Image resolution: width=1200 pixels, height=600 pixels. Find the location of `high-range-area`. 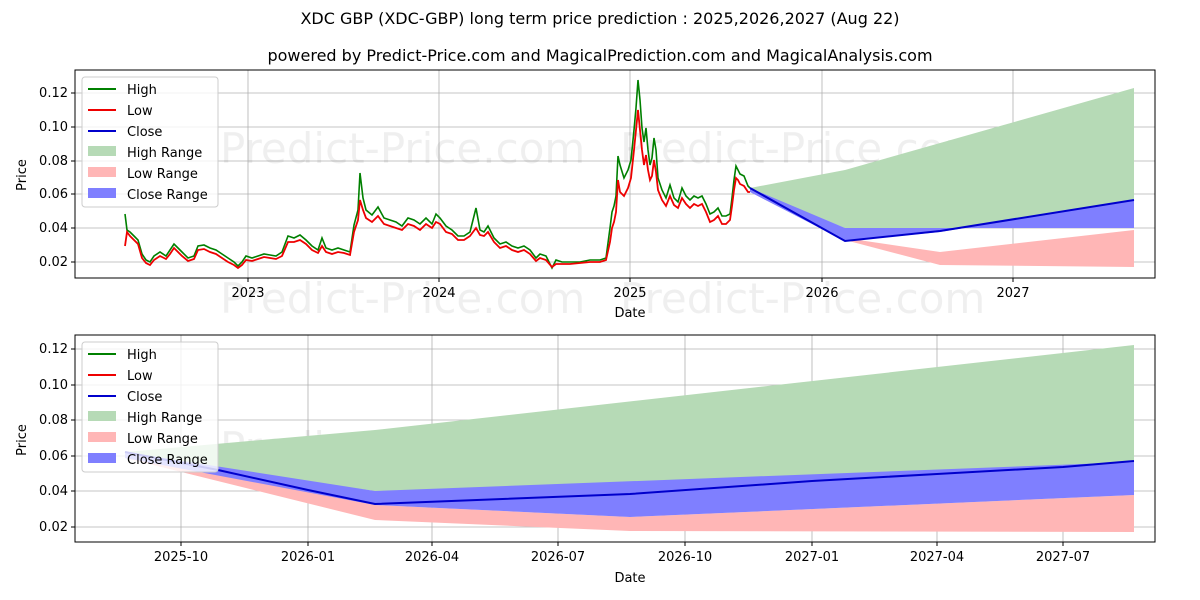

high-range-area is located at coordinates (942, 158).